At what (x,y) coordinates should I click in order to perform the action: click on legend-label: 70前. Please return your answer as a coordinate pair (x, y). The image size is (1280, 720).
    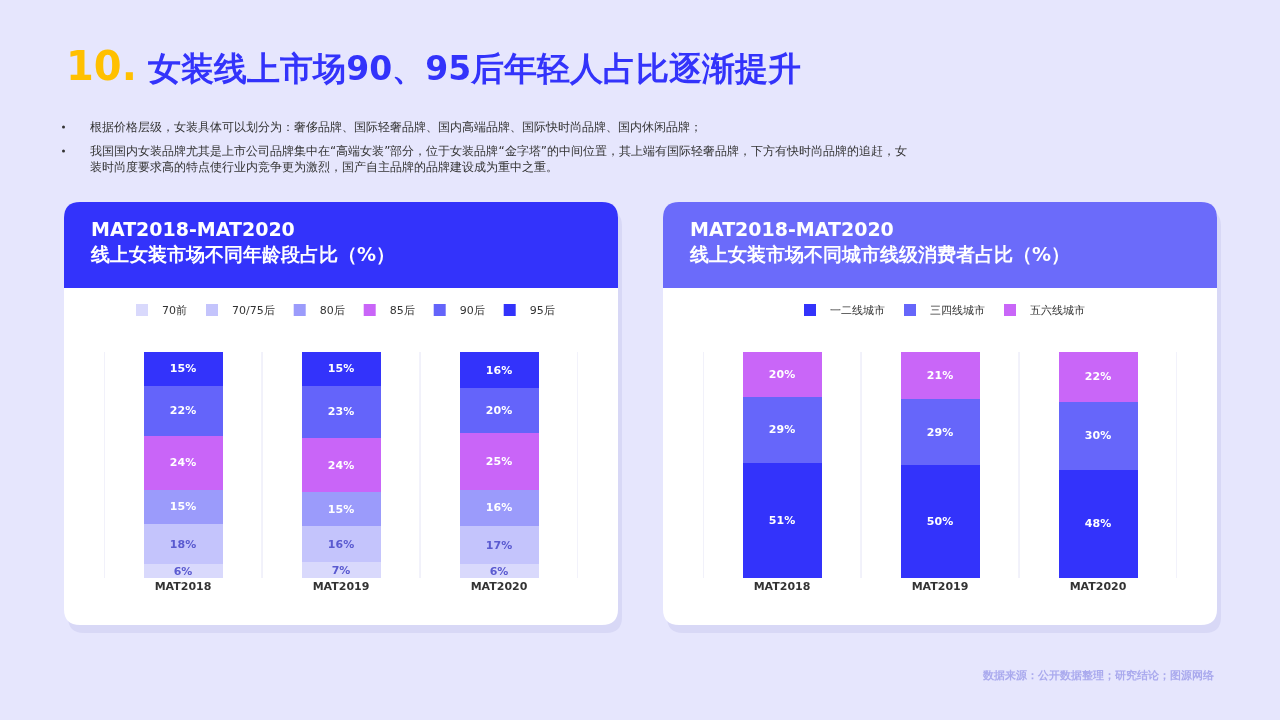
    Looking at the image, I should click on (174, 311).